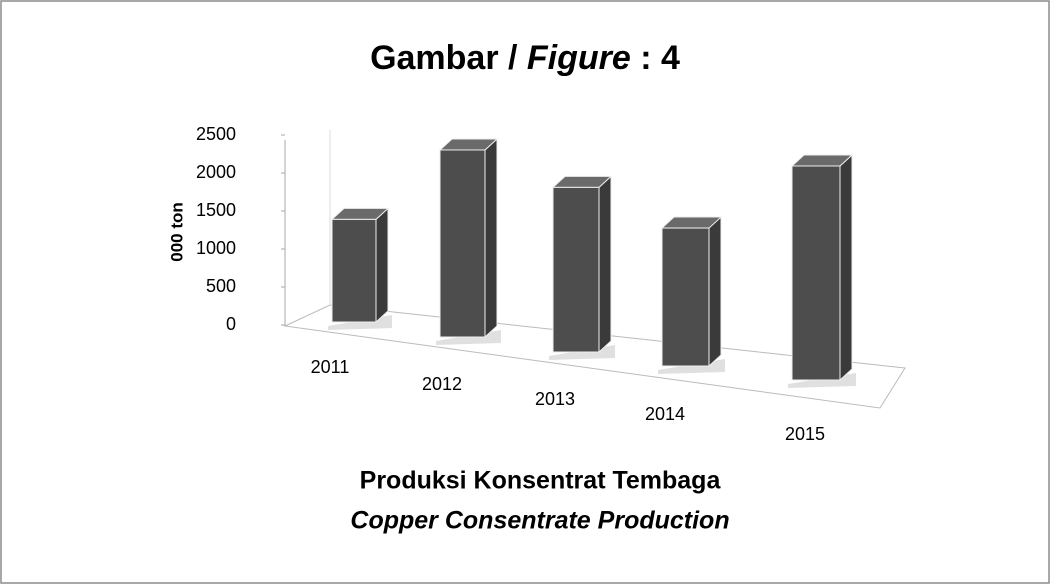 Image resolution: width=1051 pixels, height=585 pixels. I want to click on title-part: Figure, so click(579, 58).